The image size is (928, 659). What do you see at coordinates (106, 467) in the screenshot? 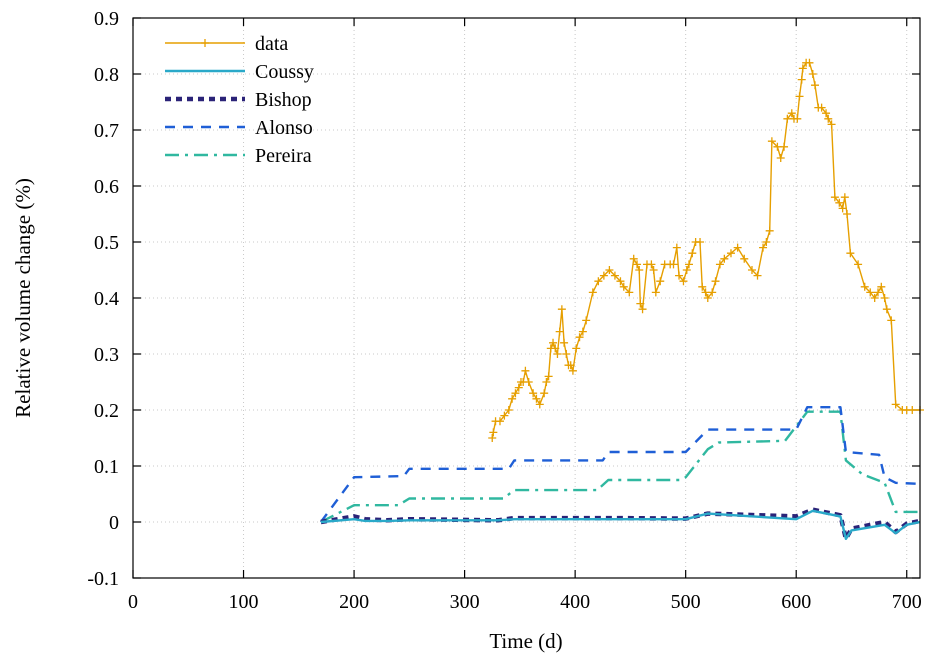
I see `y-tick-label: 0.1` at bounding box center [106, 467].